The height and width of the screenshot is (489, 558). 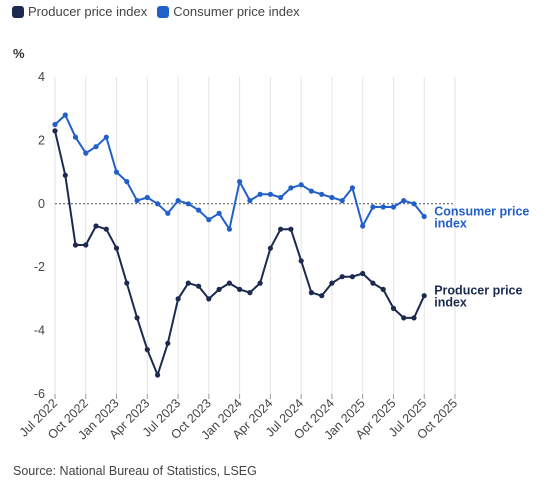 What do you see at coordinates (41, 140) in the screenshot?
I see `y-tick-label: 2` at bounding box center [41, 140].